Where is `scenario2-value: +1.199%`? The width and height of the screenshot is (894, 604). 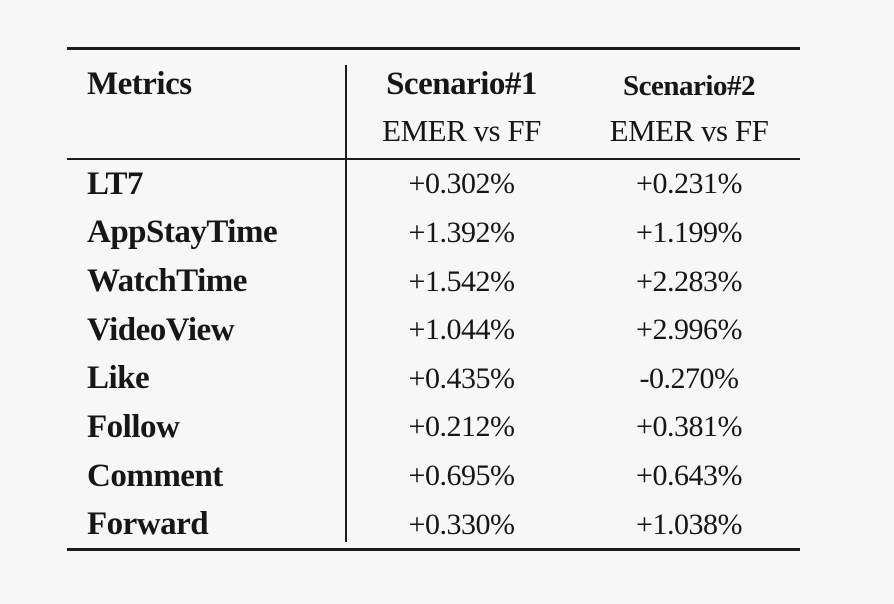 scenario2-value: +1.199% is located at coordinates (689, 232).